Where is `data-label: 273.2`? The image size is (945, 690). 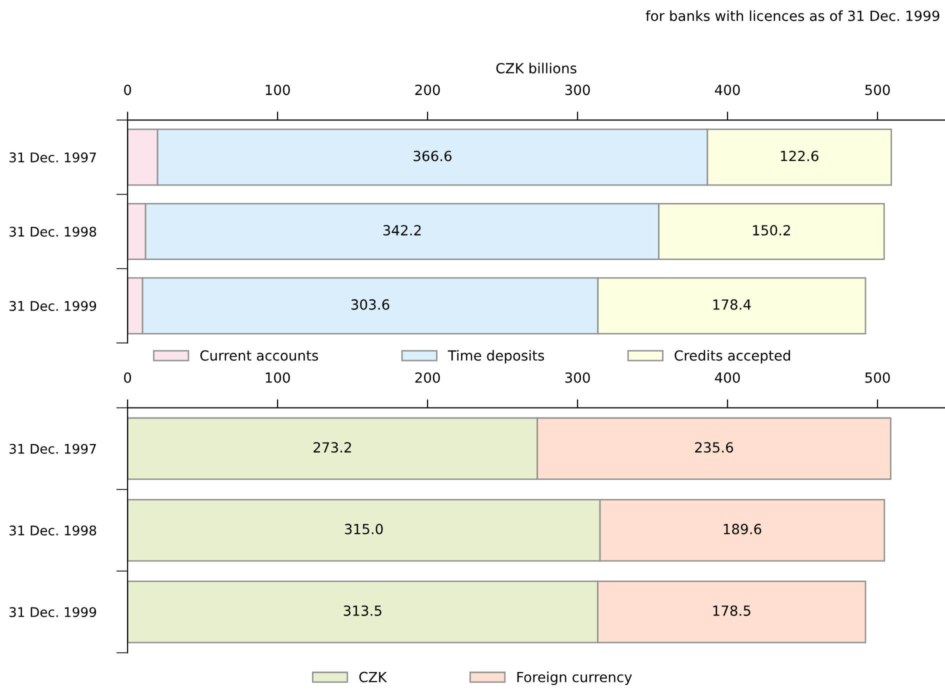 data-label: 273.2 is located at coordinates (332, 447).